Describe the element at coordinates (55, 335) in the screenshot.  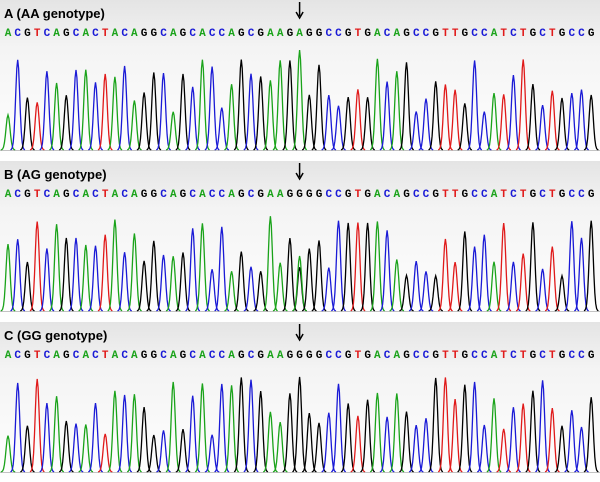
I see `panel-title: C (GG genotype)` at that location.